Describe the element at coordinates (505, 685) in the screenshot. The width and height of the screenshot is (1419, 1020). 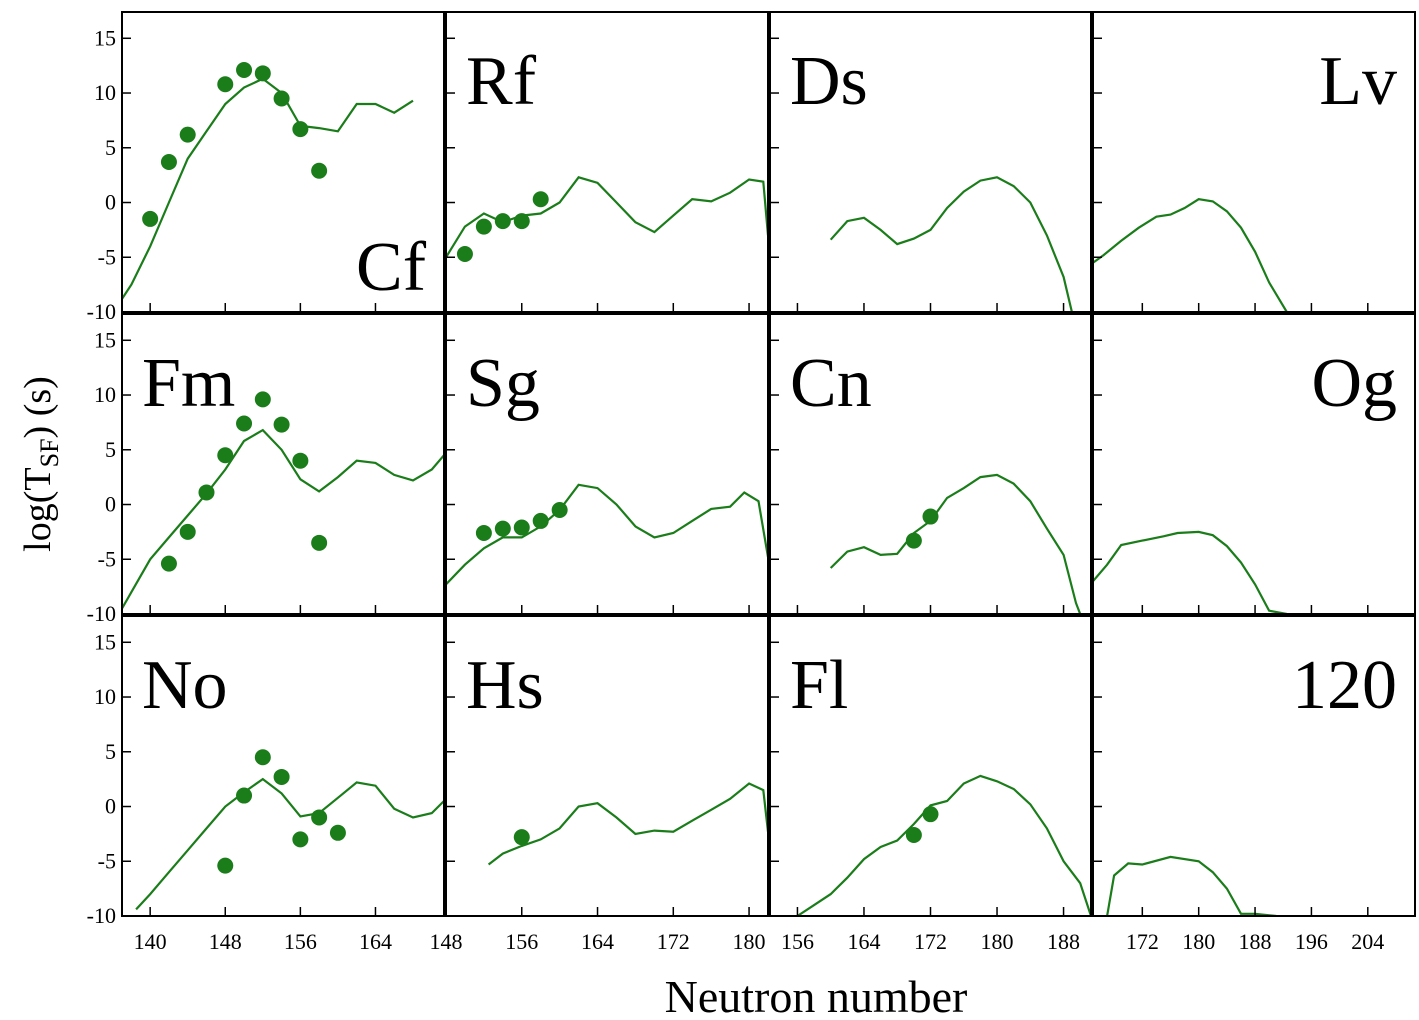
I see `element-label: Hs` at that location.